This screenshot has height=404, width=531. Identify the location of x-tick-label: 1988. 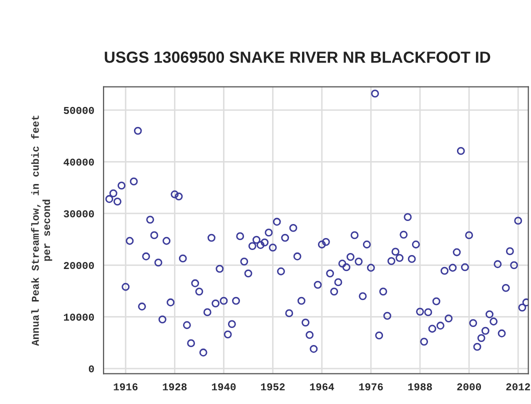
(420, 386).